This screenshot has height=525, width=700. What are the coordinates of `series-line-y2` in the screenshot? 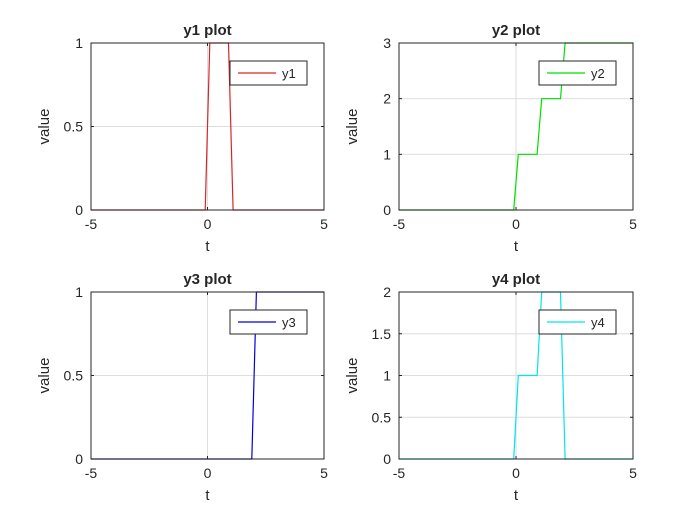 It's located at (516, 126).